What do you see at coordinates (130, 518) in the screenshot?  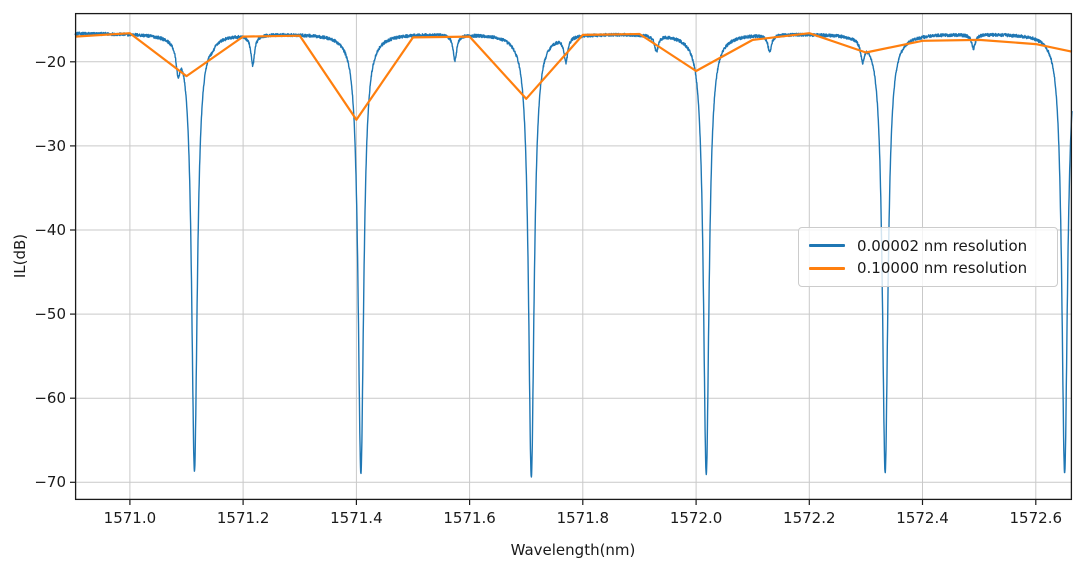 I see `x-tick-label: 1571.0` at bounding box center [130, 518].